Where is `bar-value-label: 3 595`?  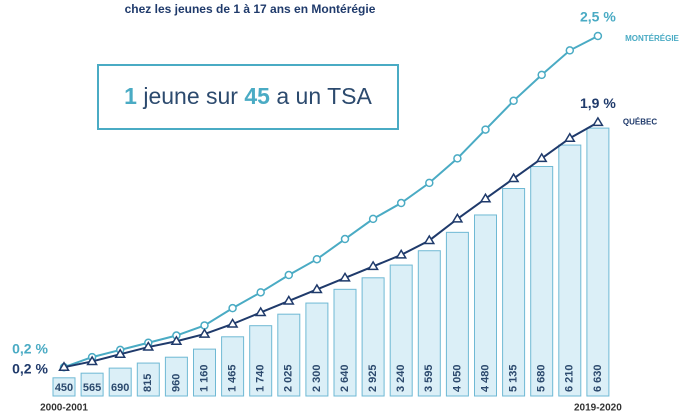 bar-value-label: 3 595 is located at coordinates (429, 378).